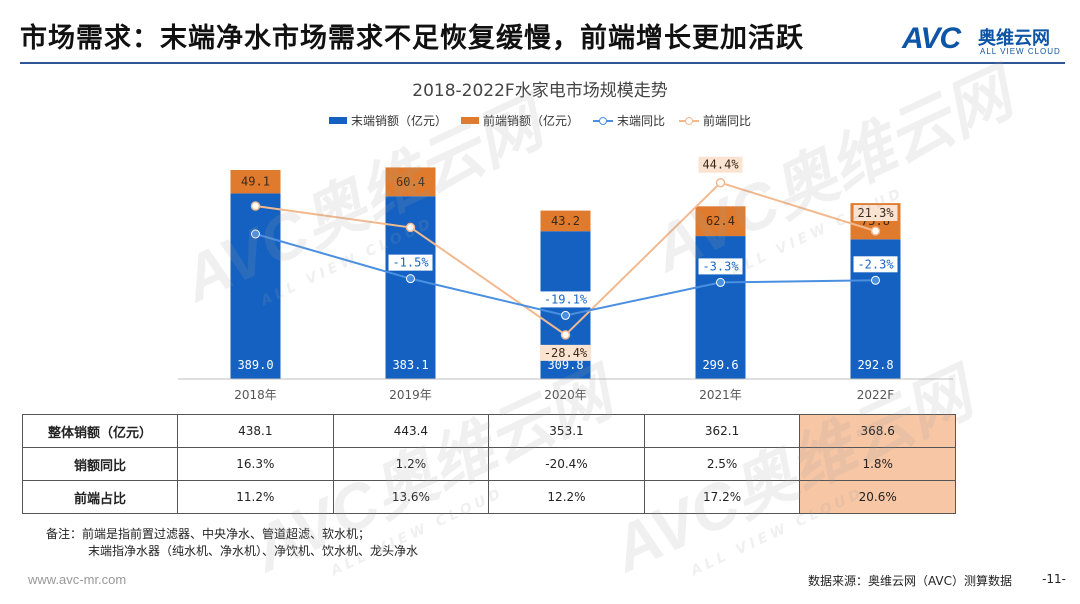  What do you see at coordinates (411, 431) in the screenshot?
I see `table-cell: 443.4` at bounding box center [411, 431].